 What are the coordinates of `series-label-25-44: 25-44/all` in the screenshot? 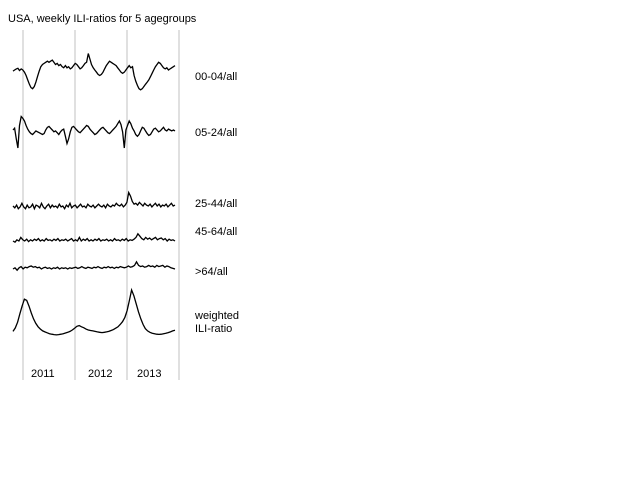 It's located at (216, 204).